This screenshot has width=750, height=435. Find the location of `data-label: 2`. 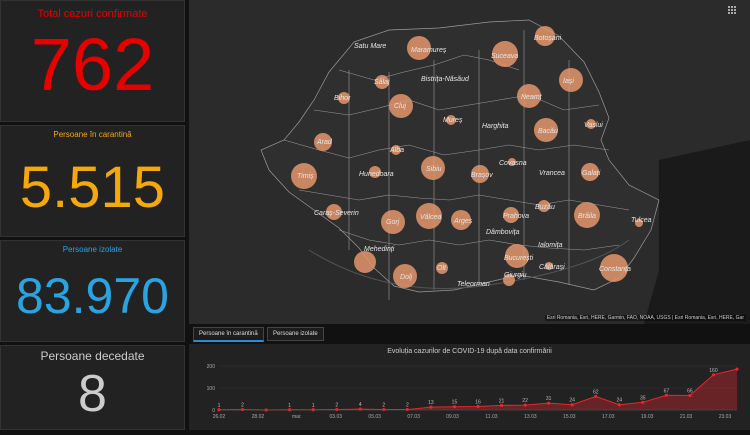

data-label: 2 is located at coordinates (336, 406).